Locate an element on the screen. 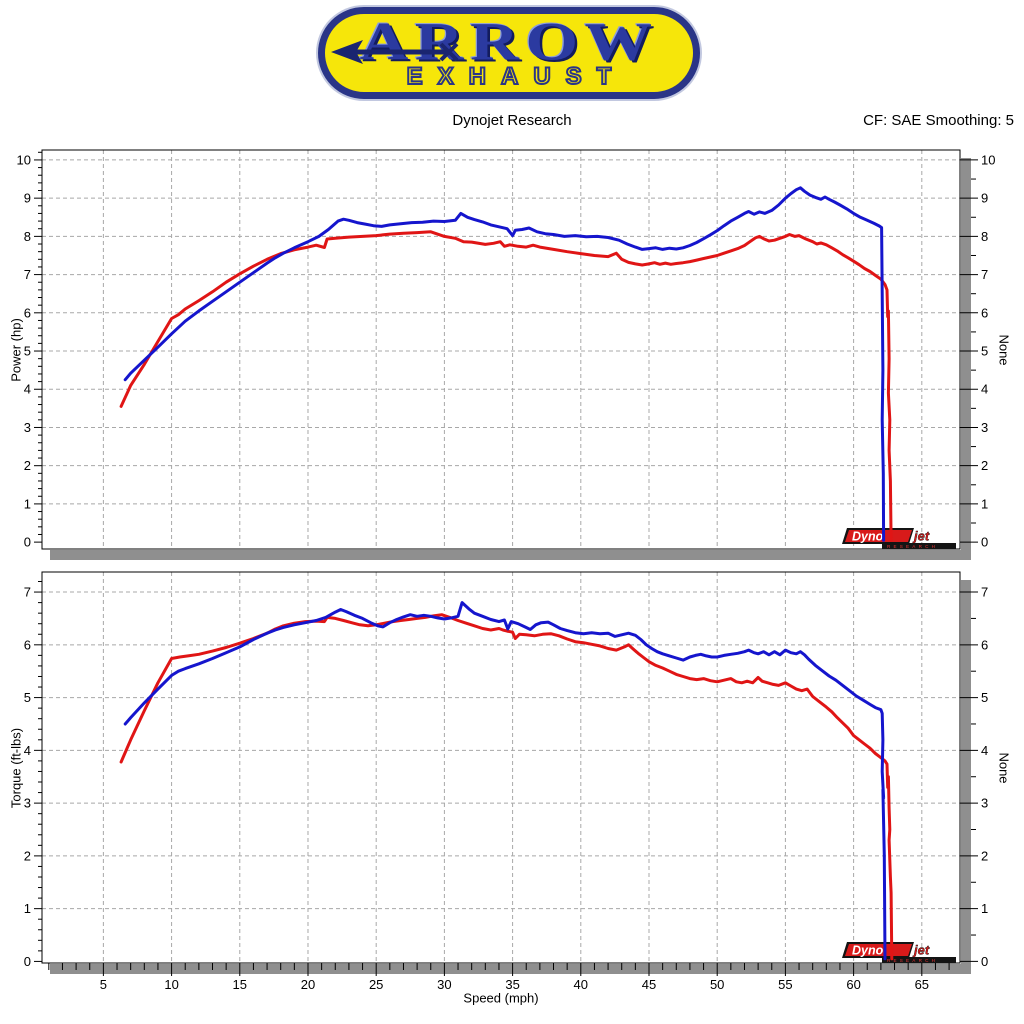 This screenshot has width=1024, height=1024. svg-text: 60 is located at coordinates (853, 984).